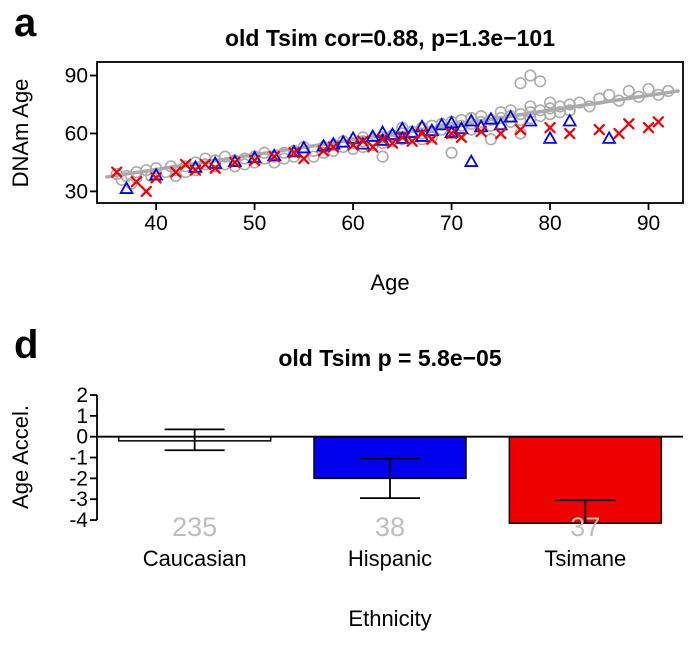  I want to click on panel-a-y-axis-label: DNAm Age, so click(20, 133).